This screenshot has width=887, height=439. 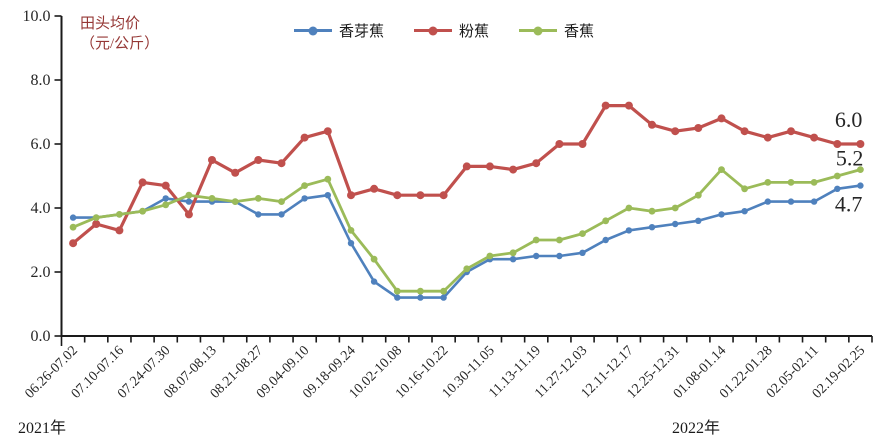 I want to click on legend-label-xiangjiao: 香蕉, so click(x=579, y=32).